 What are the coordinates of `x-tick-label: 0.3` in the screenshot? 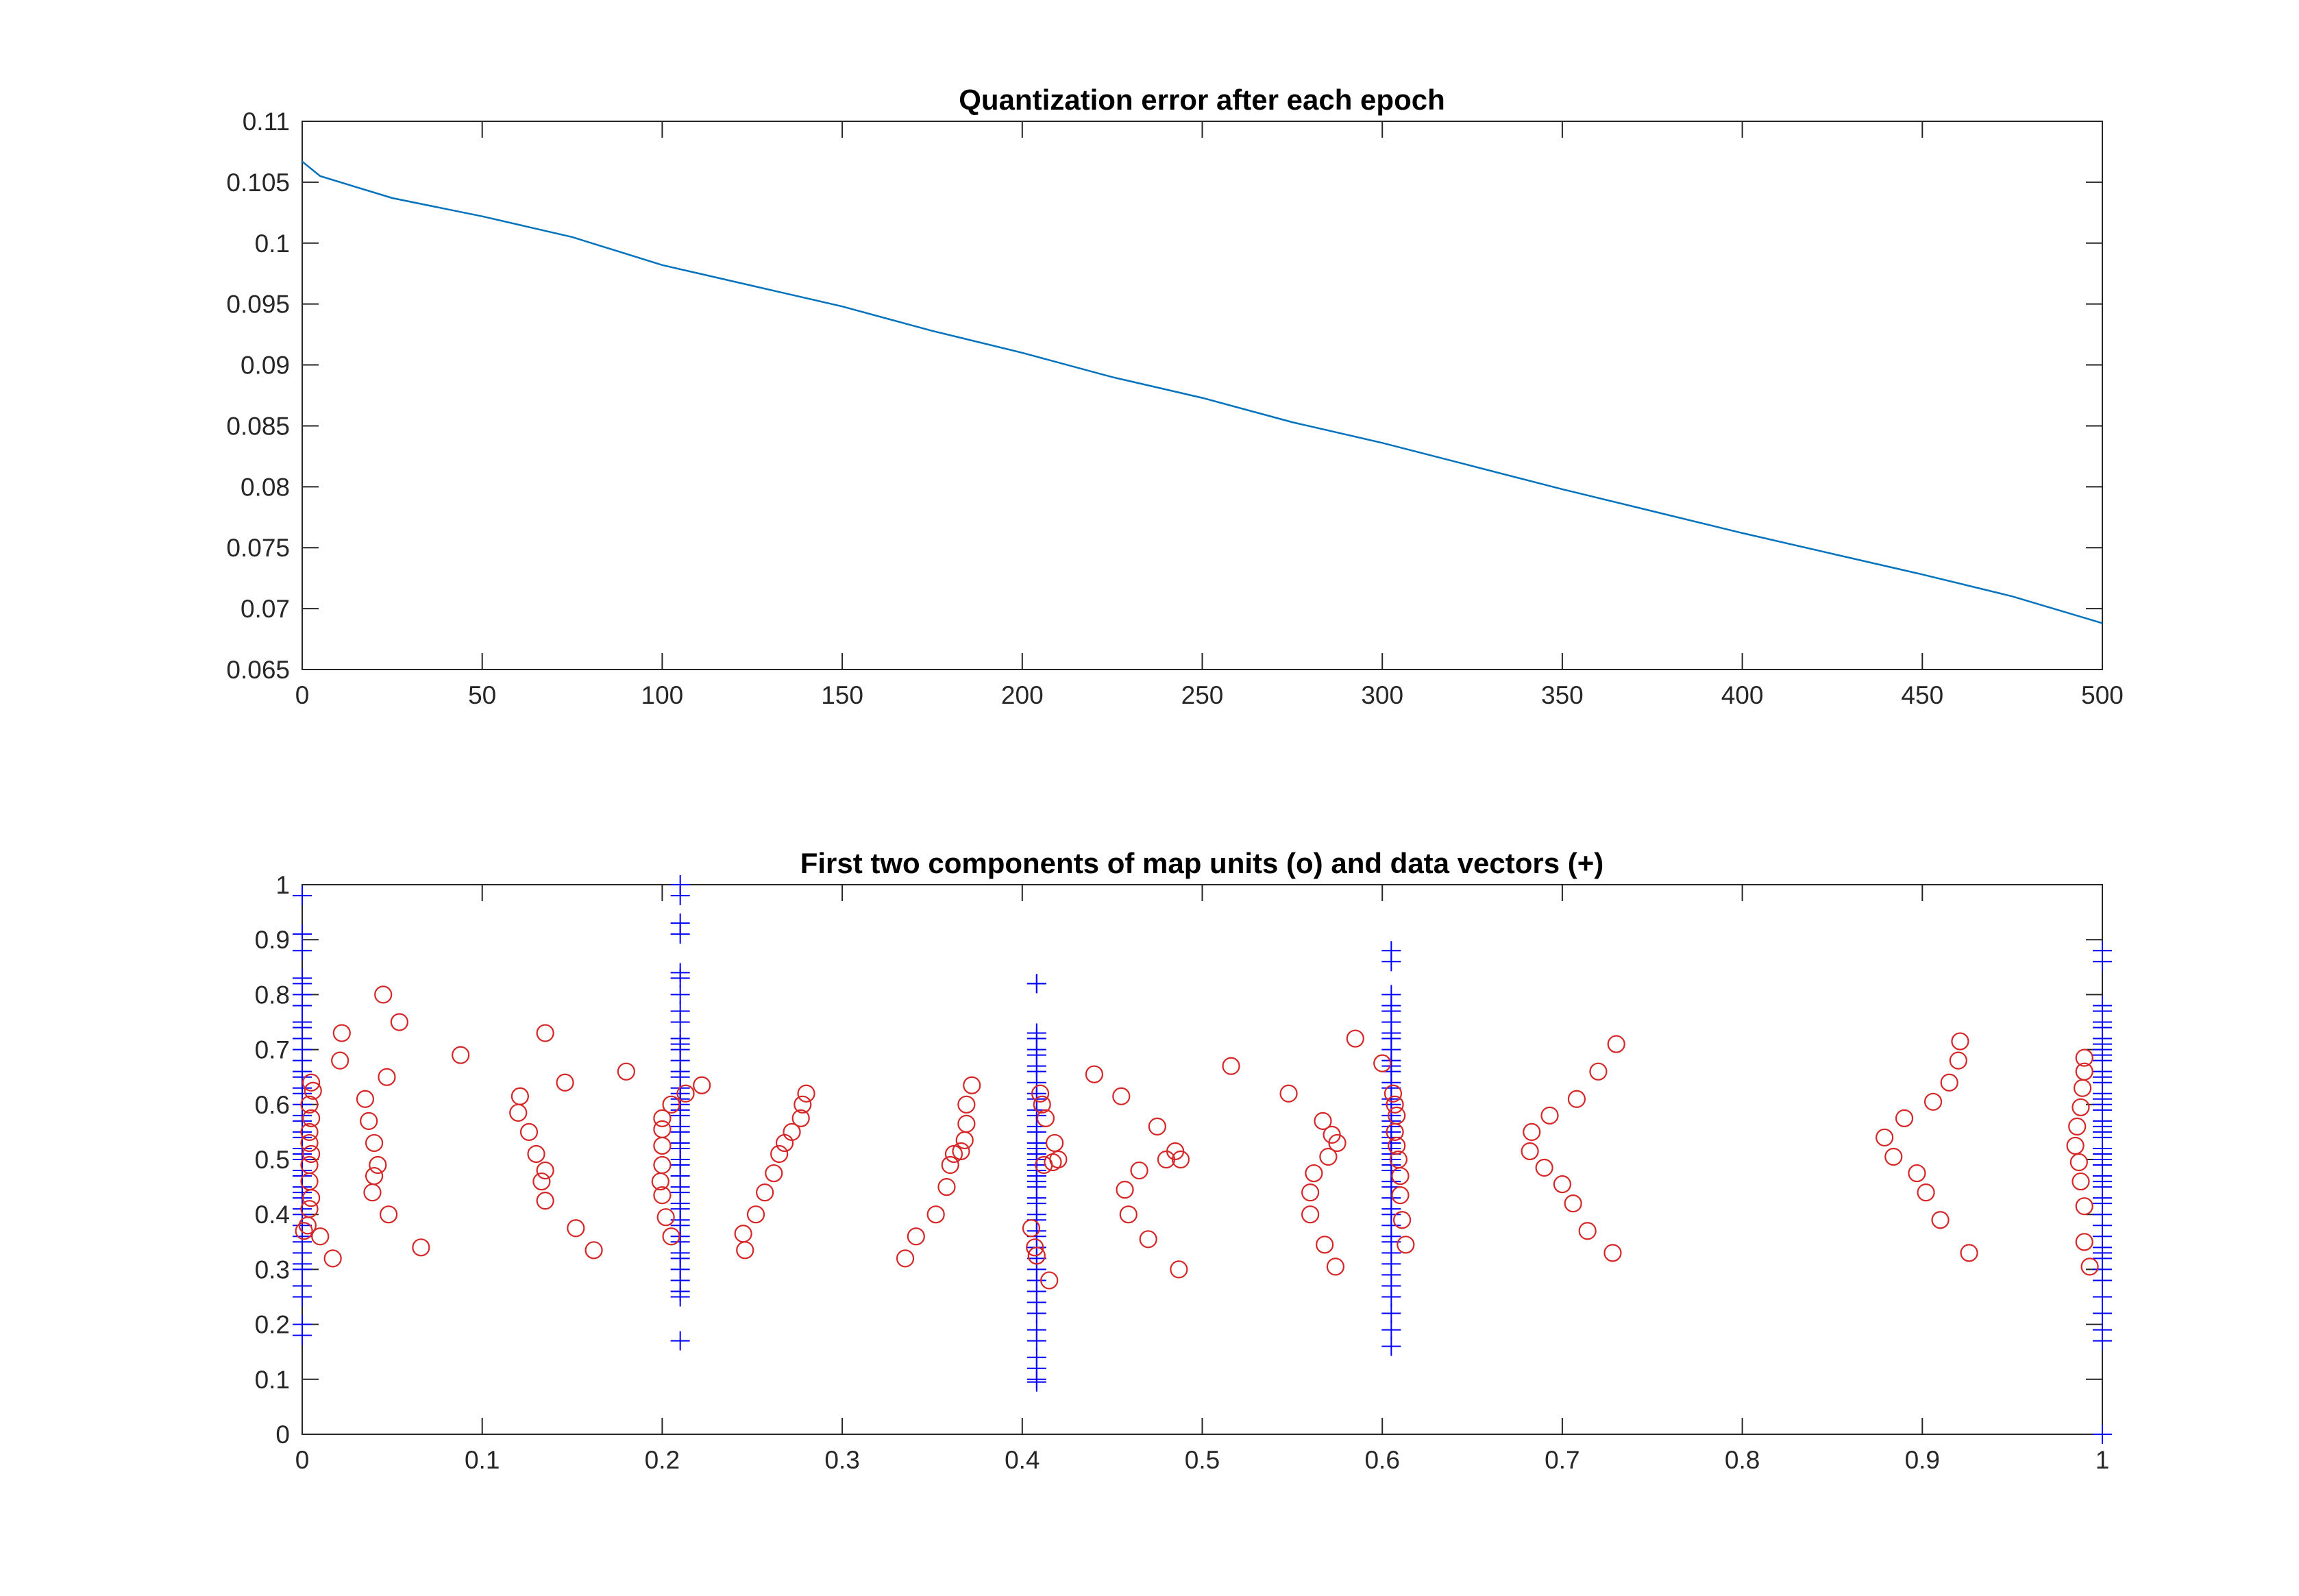 It's located at (842, 1460).